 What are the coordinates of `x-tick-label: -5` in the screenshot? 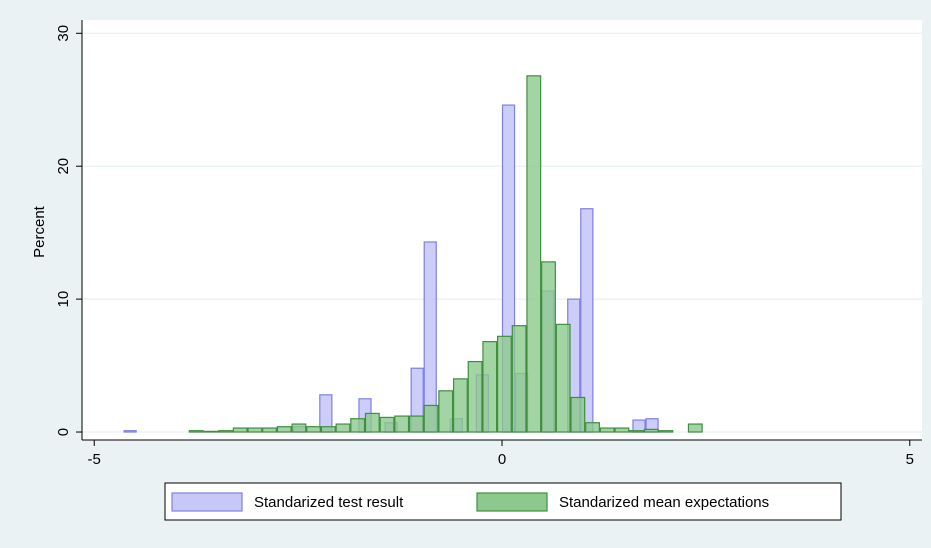 It's located at (94, 459).